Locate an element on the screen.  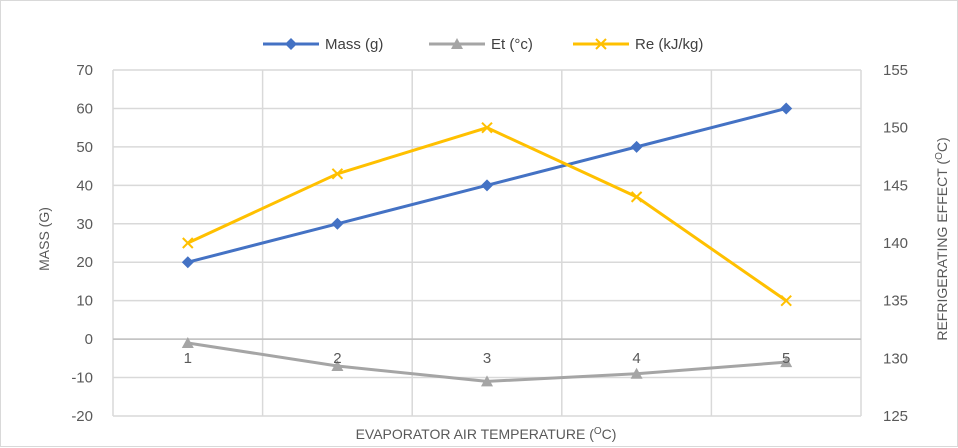
left-axis-ticks: -20 -10 0 10 20 30 40 50 60 70 is located at coordinates (82, 243).